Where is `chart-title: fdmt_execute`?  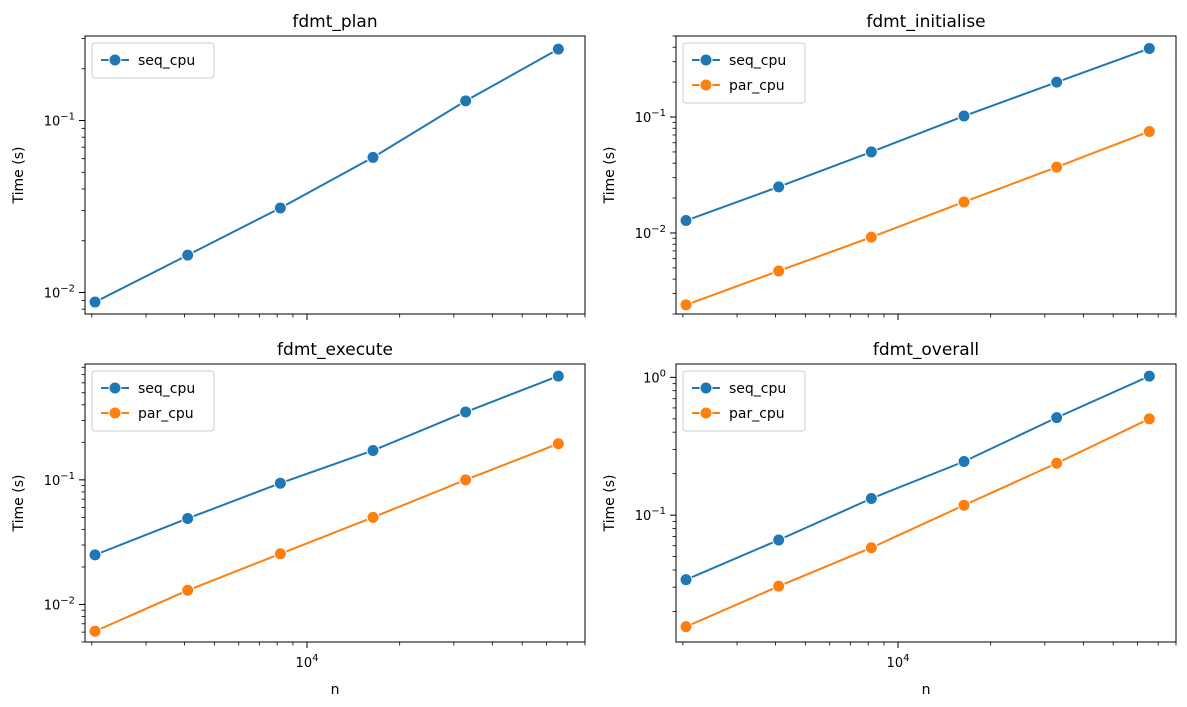 chart-title: fdmt_execute is located at coordinates (335, 350).